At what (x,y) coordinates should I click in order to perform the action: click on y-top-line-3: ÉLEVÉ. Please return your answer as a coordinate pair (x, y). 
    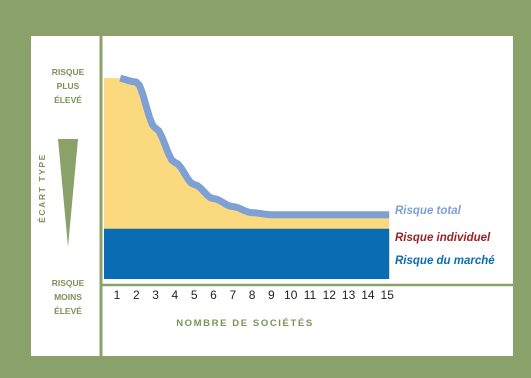
    Looking at the image, I should click on (68, 100).